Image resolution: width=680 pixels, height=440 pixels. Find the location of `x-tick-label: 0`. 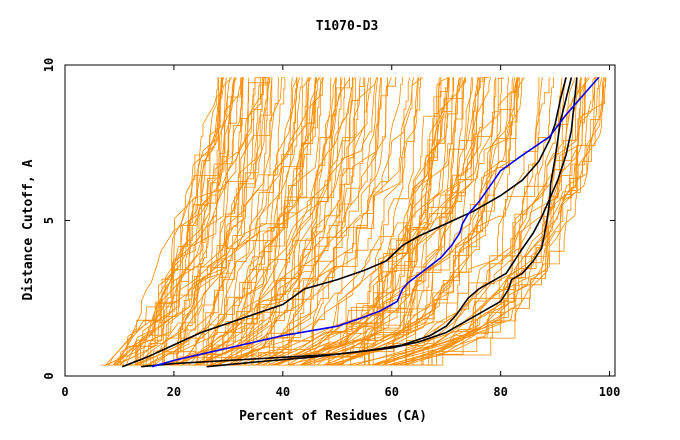

x-tick-label: 0 is located at coordinates (64, 392).